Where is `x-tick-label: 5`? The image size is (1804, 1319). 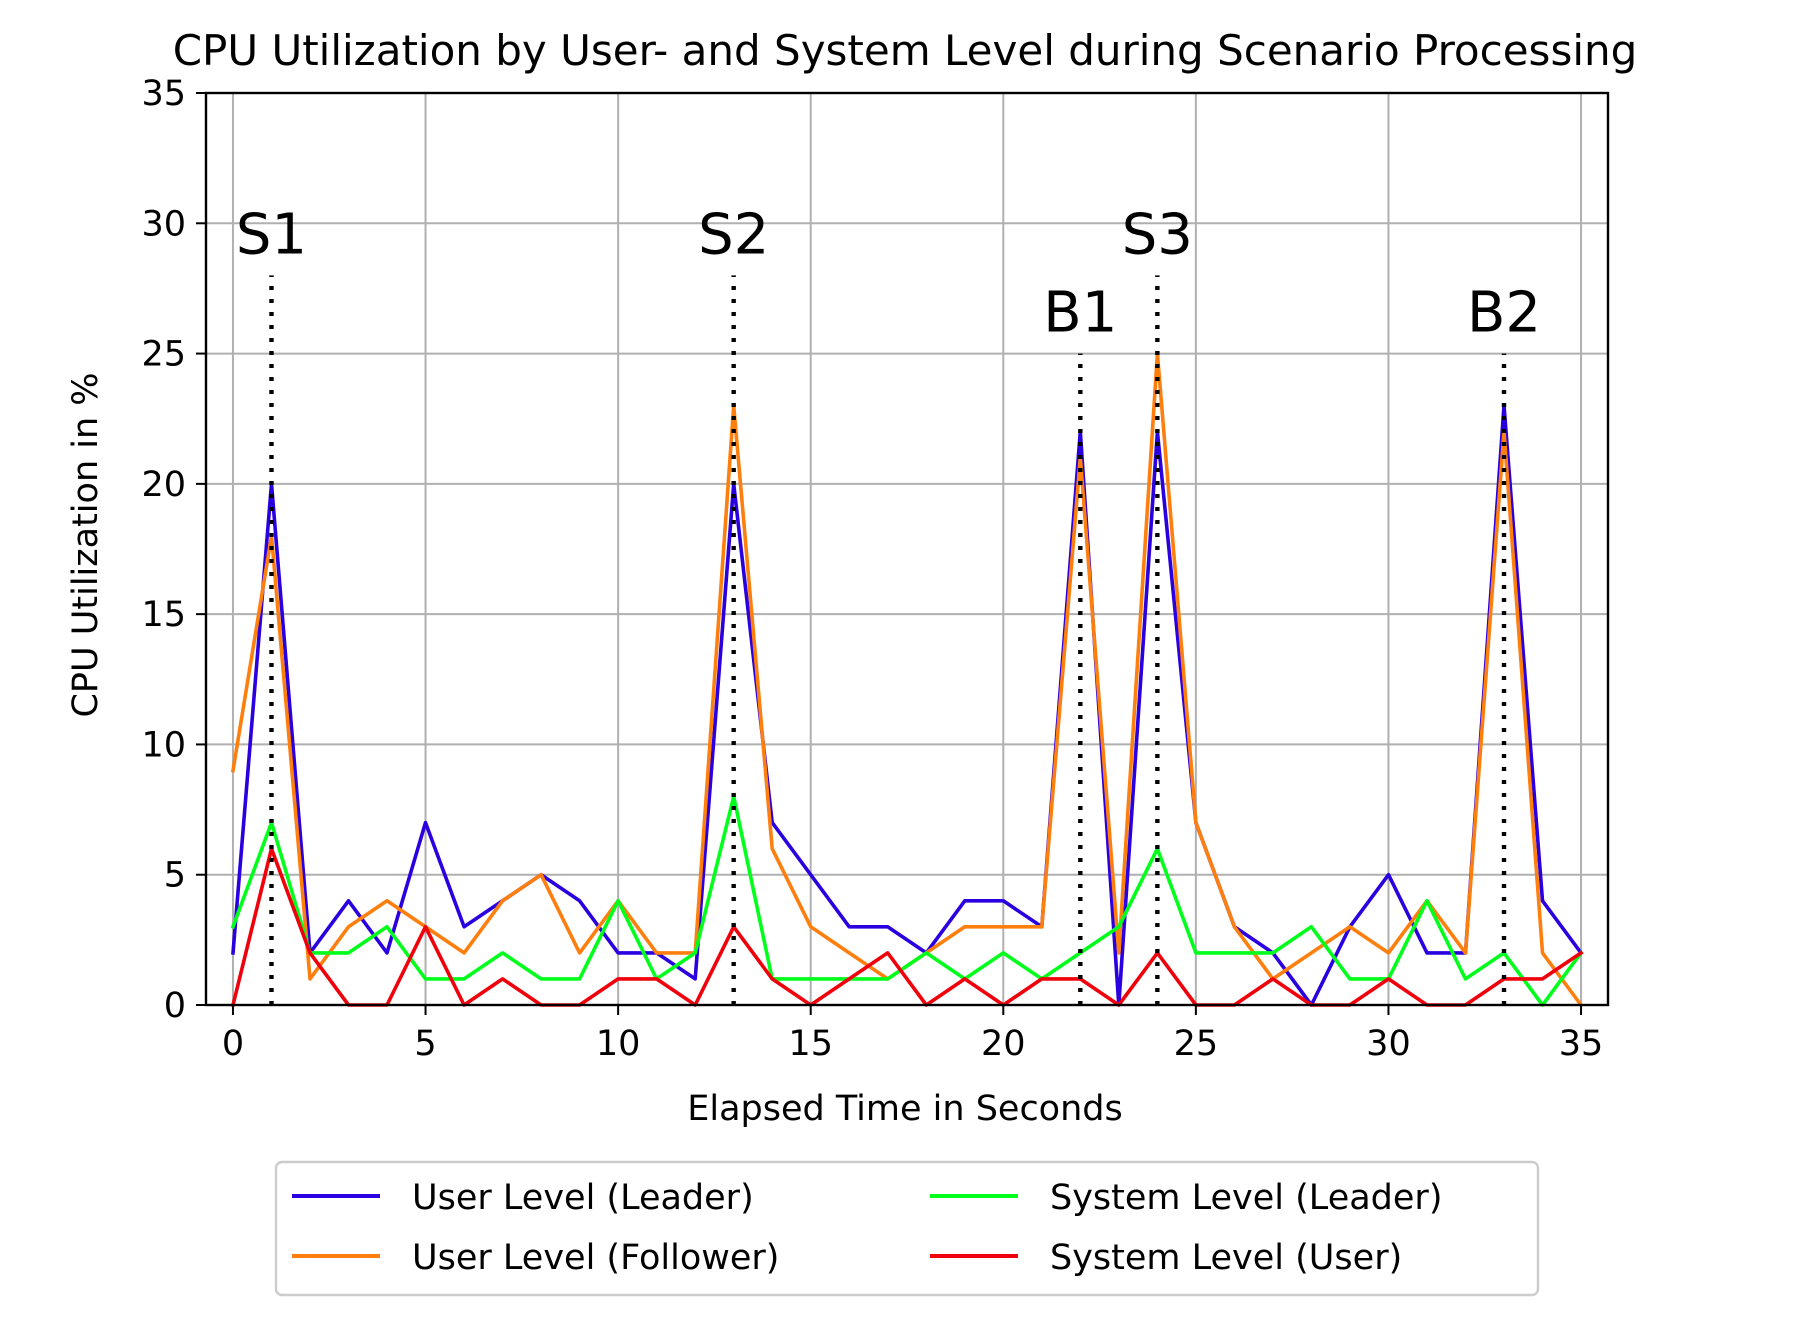
x-tick-label: 5 is located at coordinates (425, 1044).